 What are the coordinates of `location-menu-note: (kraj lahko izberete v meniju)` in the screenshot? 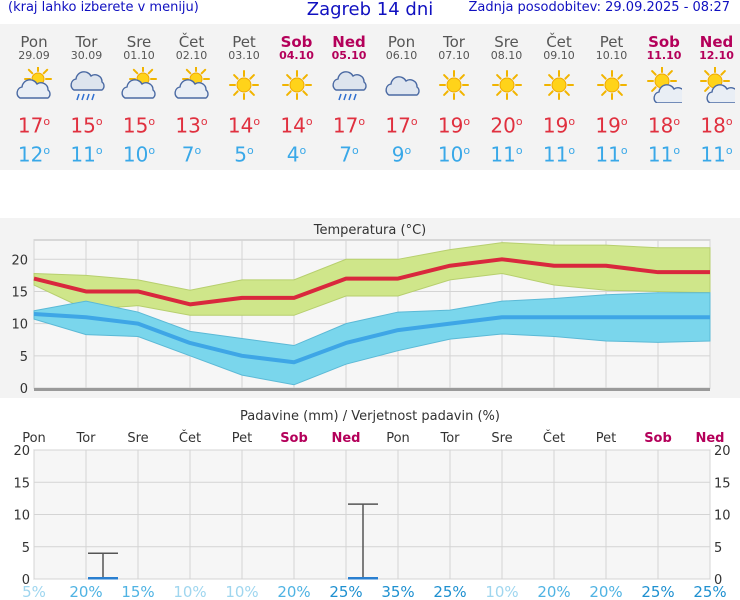 It's located at (103, 7).